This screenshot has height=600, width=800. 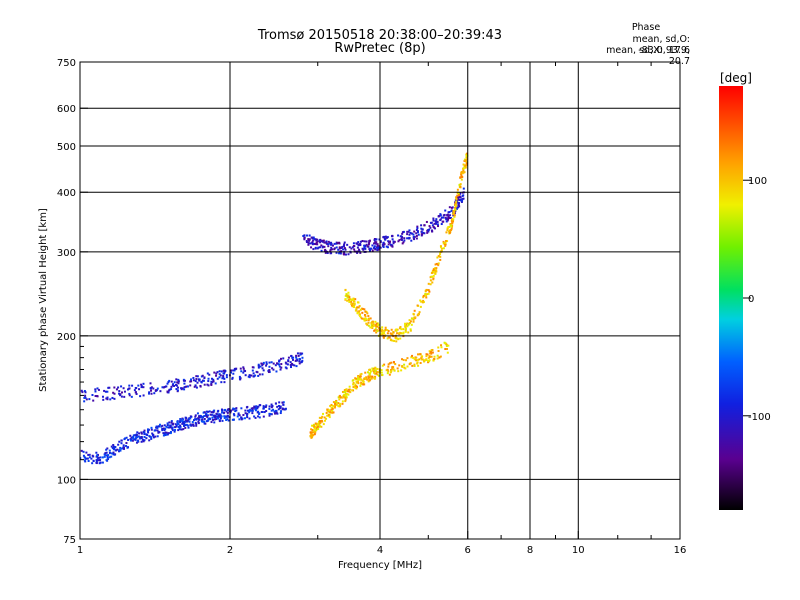 I want to click on y-axis-title: Stationary phase Virtual Height [km], so click(x=43, y=300).